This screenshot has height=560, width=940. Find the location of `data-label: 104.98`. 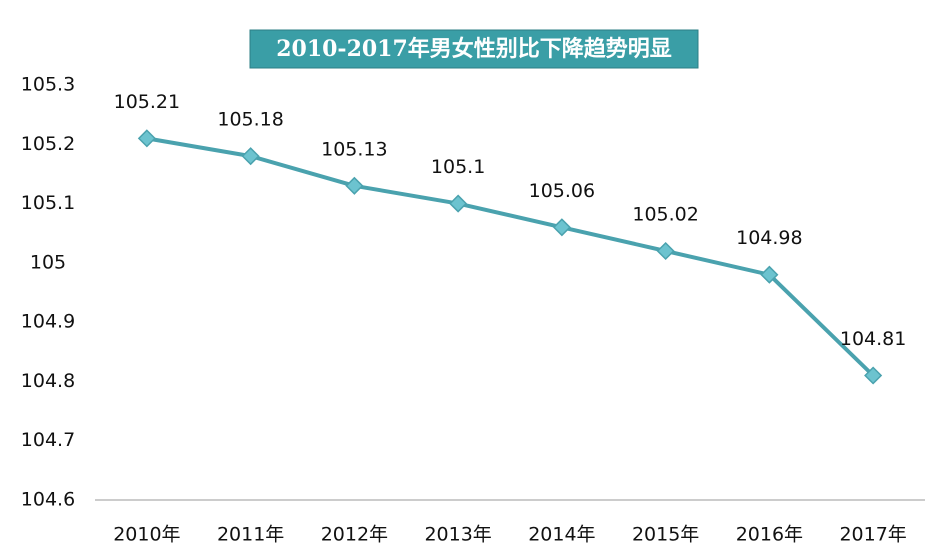

data-label: 104.98 is located at coordinates (769, 238).